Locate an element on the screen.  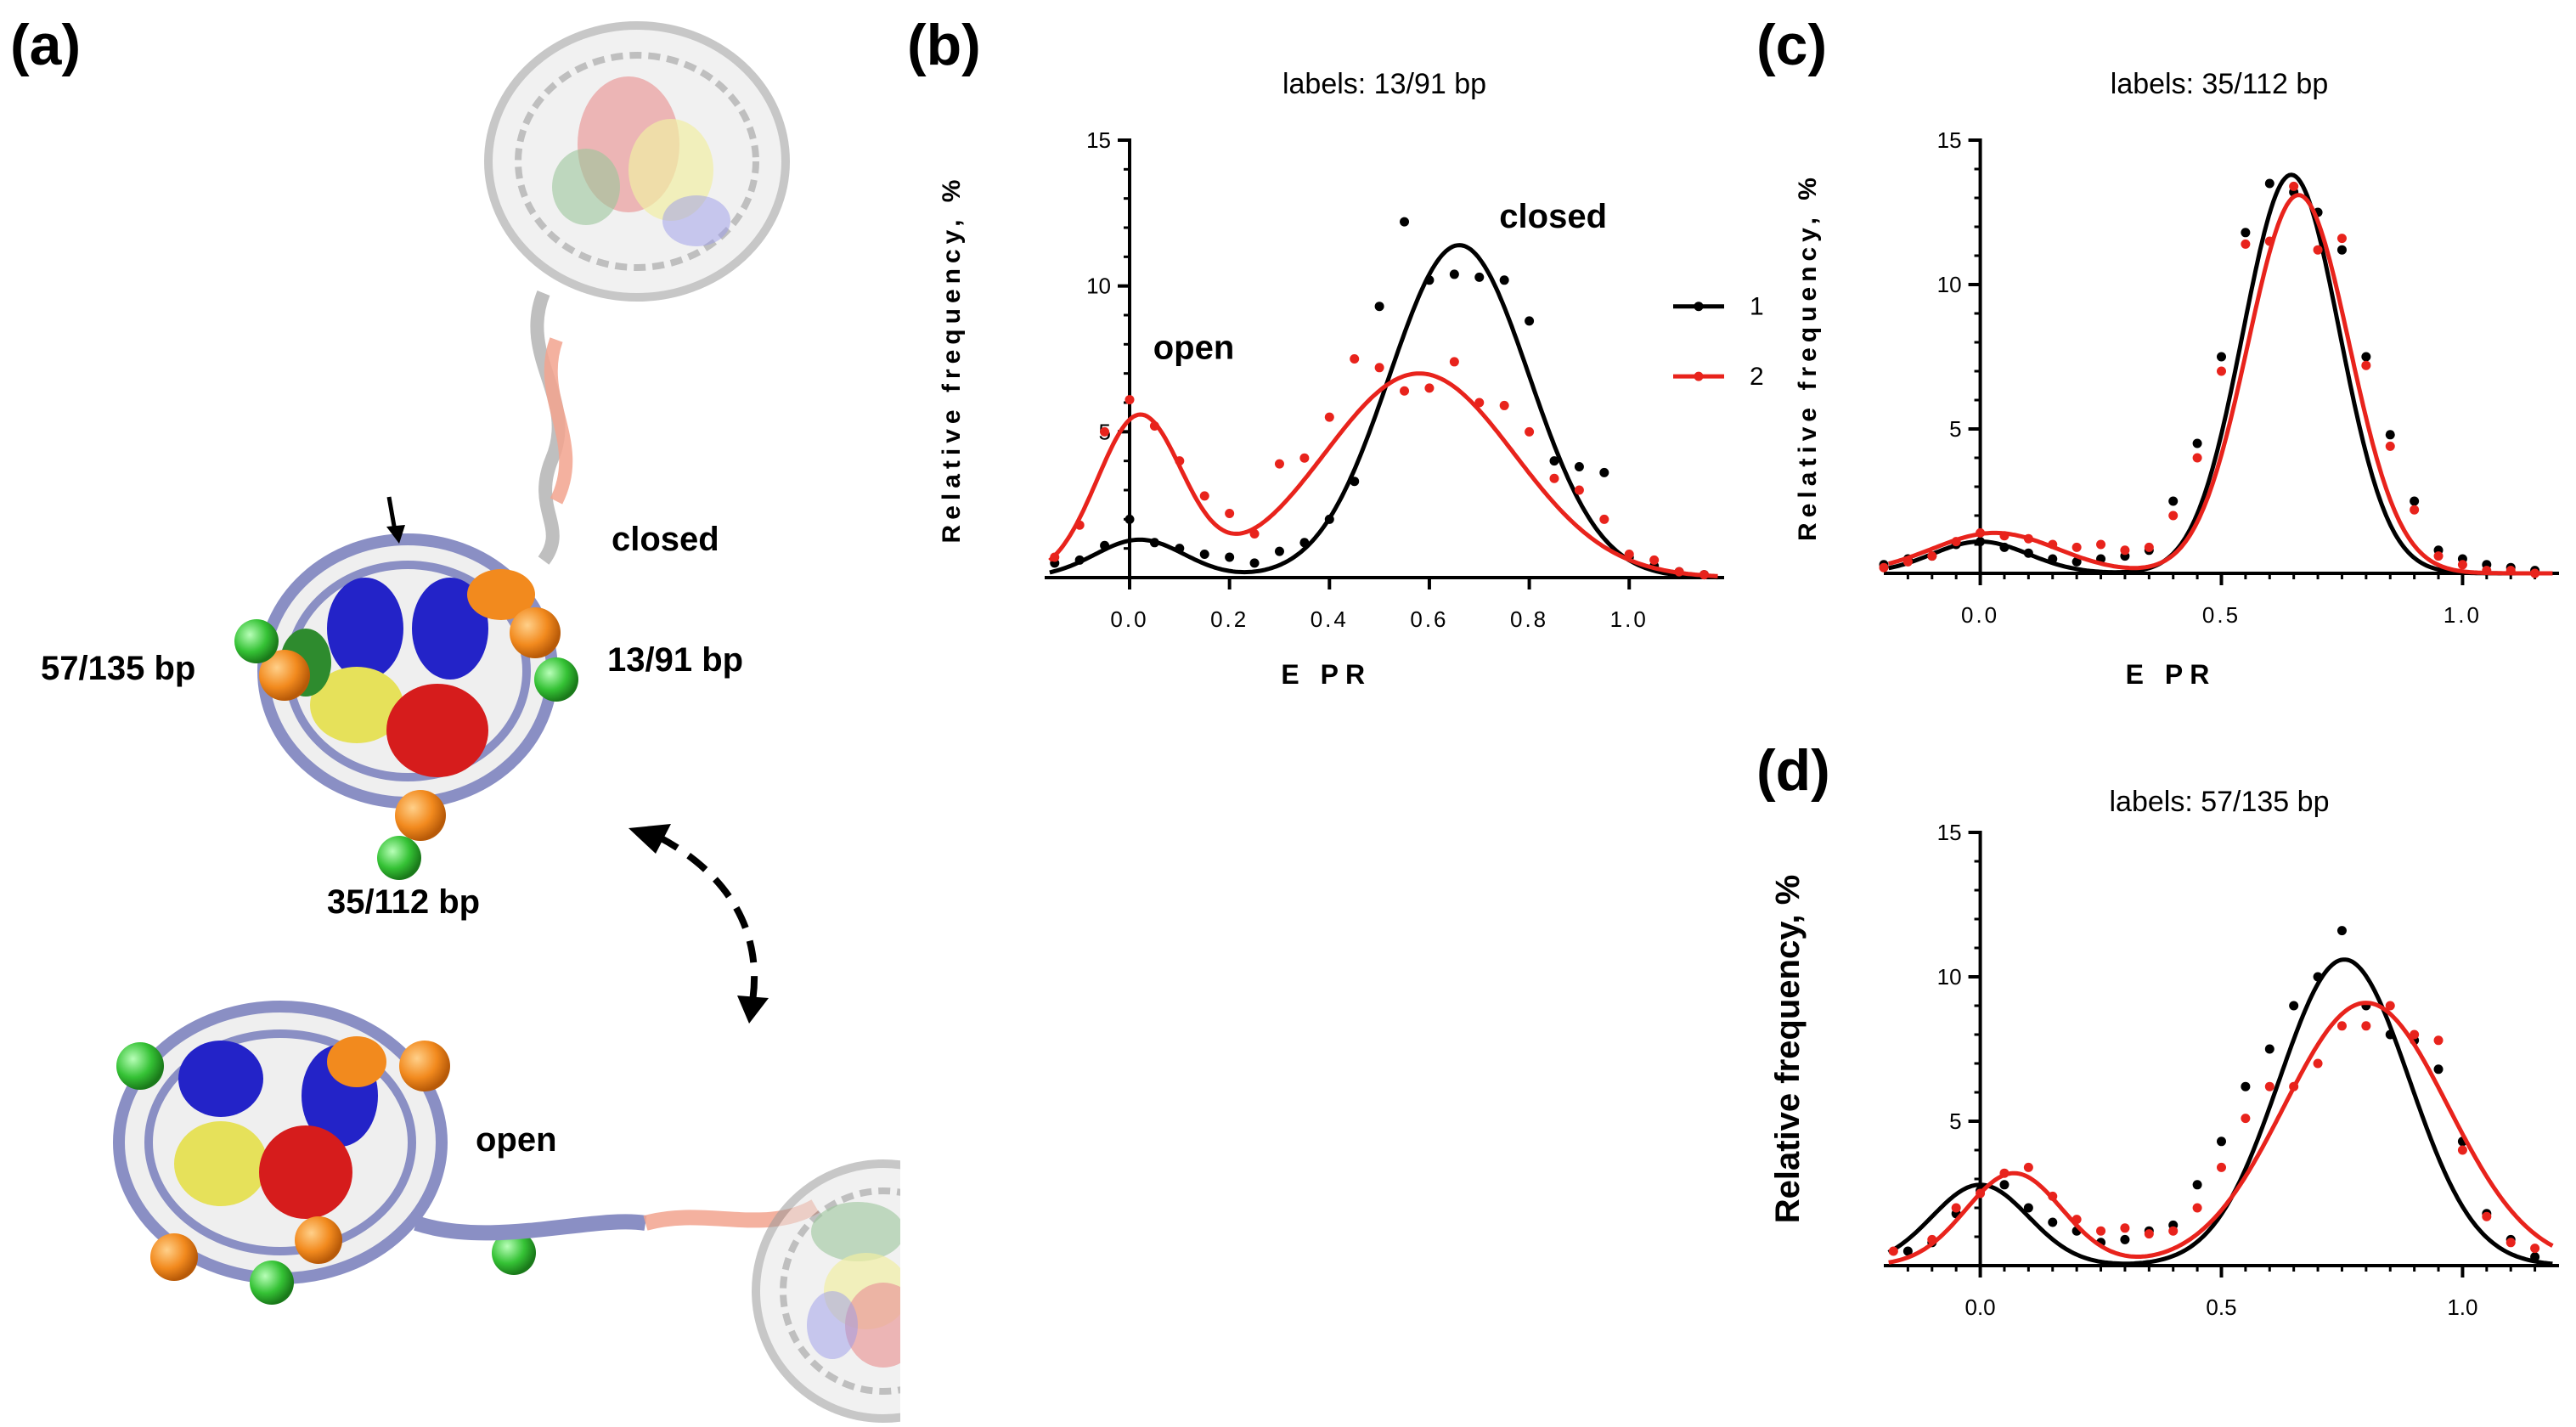
annotation-open: open is located at coordinates (1194, 348).